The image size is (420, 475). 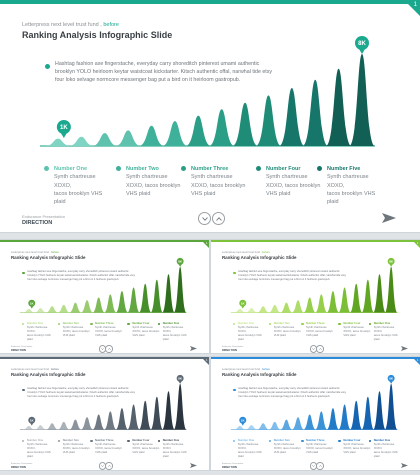 What do you see at coordinates (259, 374) in the screenshot?
I see `slide-title: Ranking Analysis Infographic Slide` at bounding box center [259, 374].